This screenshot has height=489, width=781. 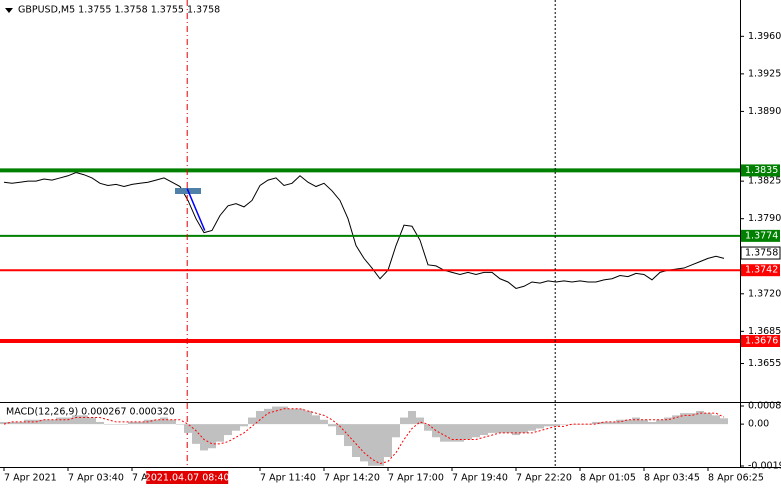 What do you see at coordinates (480, 478) in the screenshot?
I see `x-tick-label: 7 Apr 19:40` at bounding box center [480, 478].